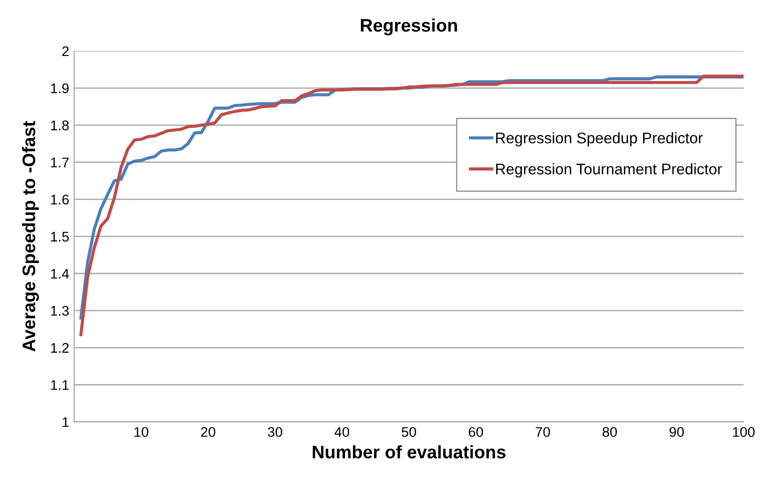 This screenshot has width=765, height=481. I want to click on y-tick-label: 1.2, so click(60, 348).